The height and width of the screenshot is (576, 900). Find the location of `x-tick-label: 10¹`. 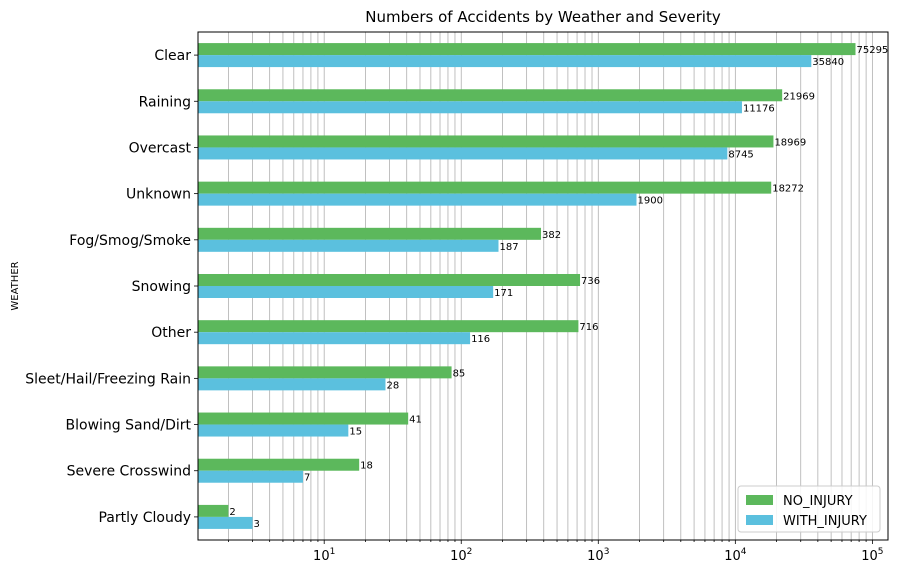

x-tick-label: 10¹ is located at coordinates (324, 555).